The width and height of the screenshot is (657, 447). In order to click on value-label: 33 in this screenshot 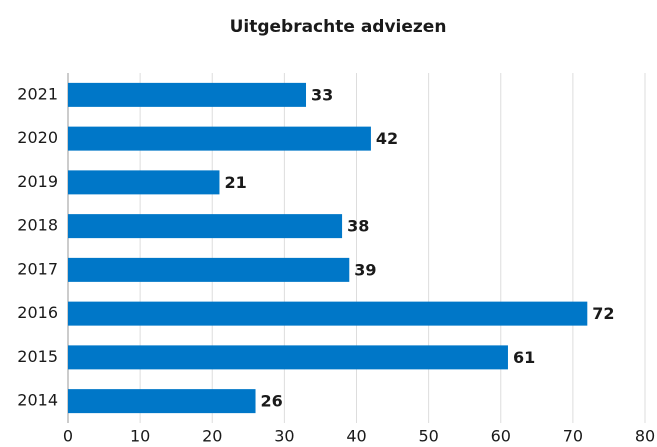, I will do `click(322, 94)`.